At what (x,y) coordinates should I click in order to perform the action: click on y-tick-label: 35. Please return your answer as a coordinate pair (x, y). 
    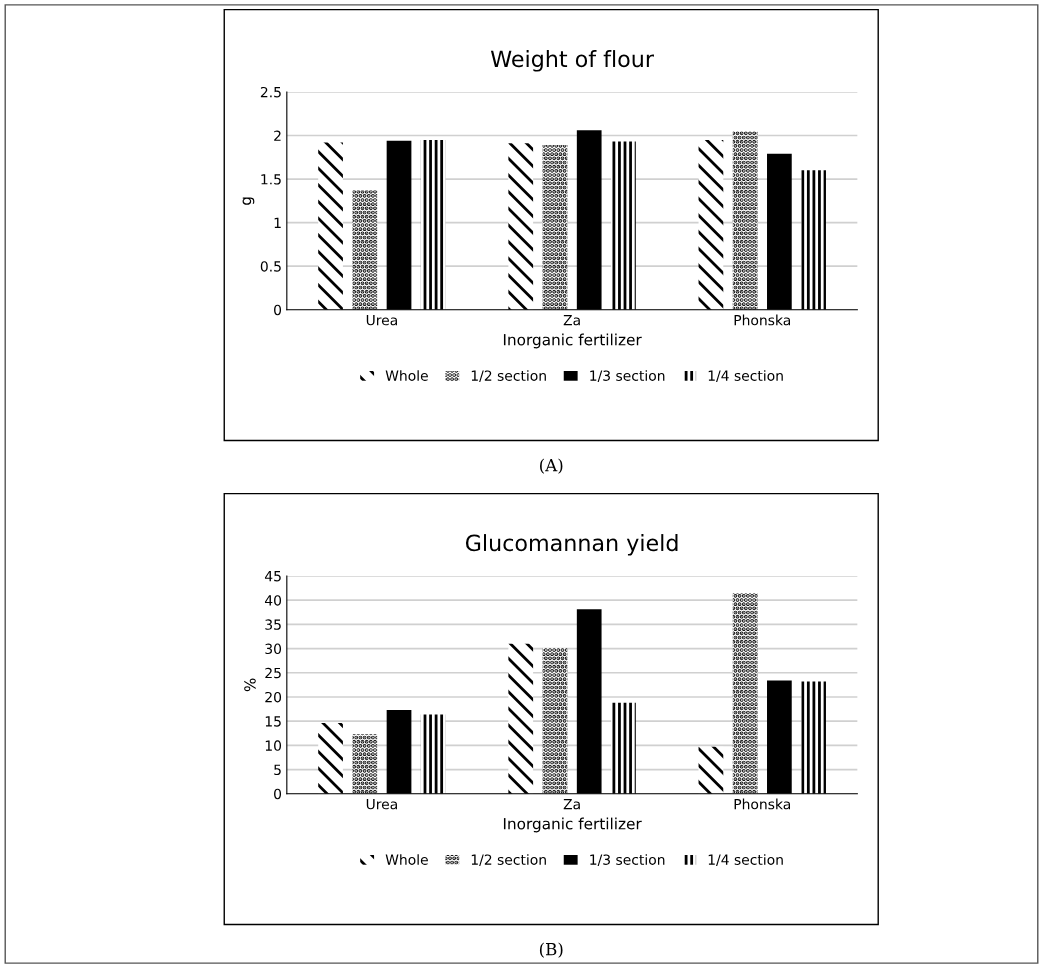
    Looking at the image, I should click on (273, 624).